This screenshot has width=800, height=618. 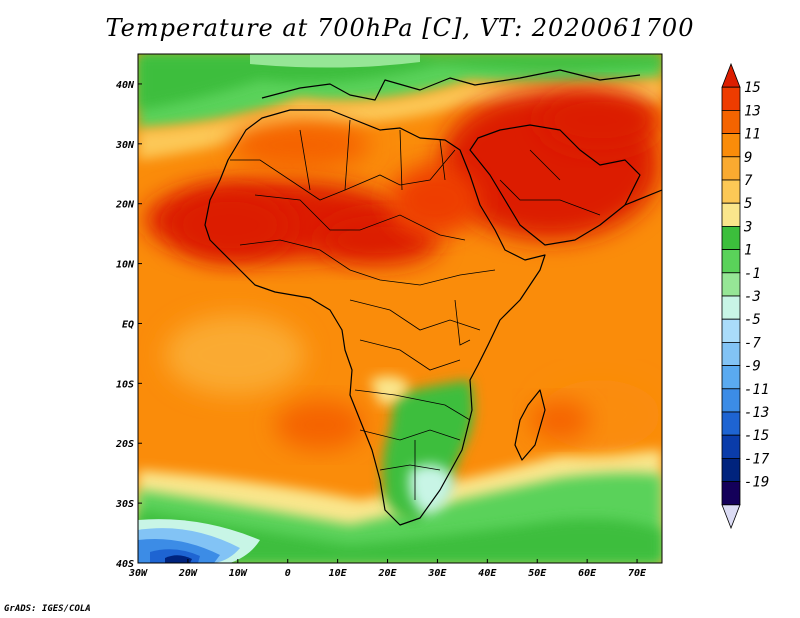 What do you see at coordinates (387, 573) in the screenshot?
I see `x-tick-label: 20E` at bounding box center [387, 573].